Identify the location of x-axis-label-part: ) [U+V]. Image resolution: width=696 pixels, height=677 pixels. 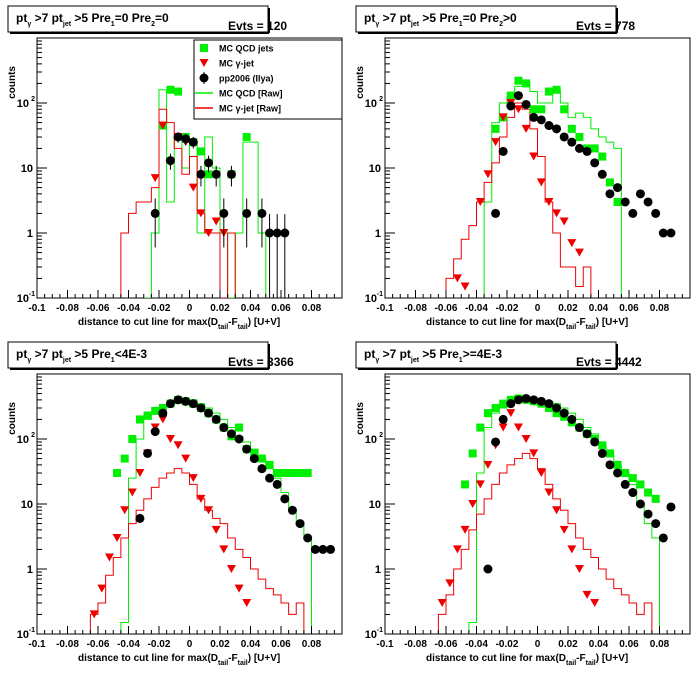
(612, 322).